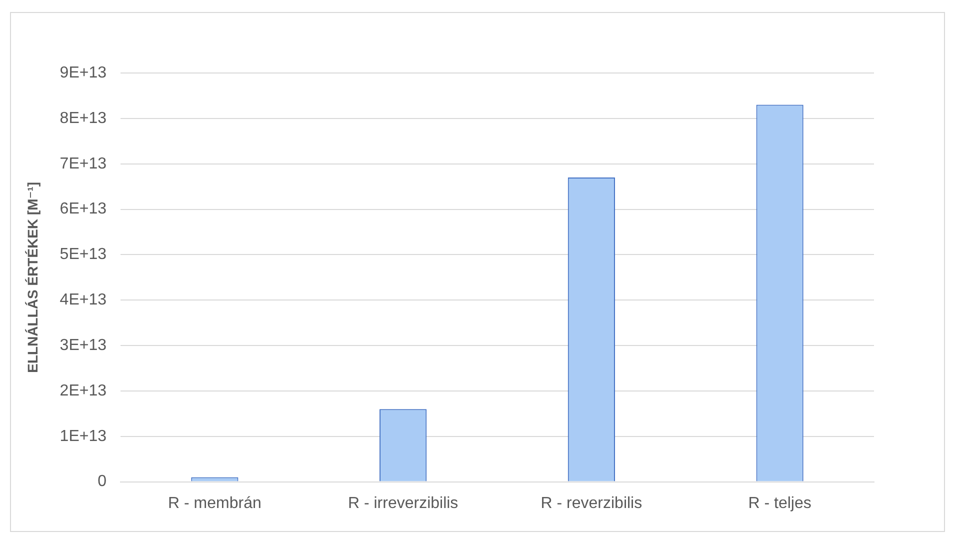 This screenshot has height=534, width=957. Describe the element at coordinates (83, 436) in the screenshot. I see `y-tick-label: 1E+13` at that location.